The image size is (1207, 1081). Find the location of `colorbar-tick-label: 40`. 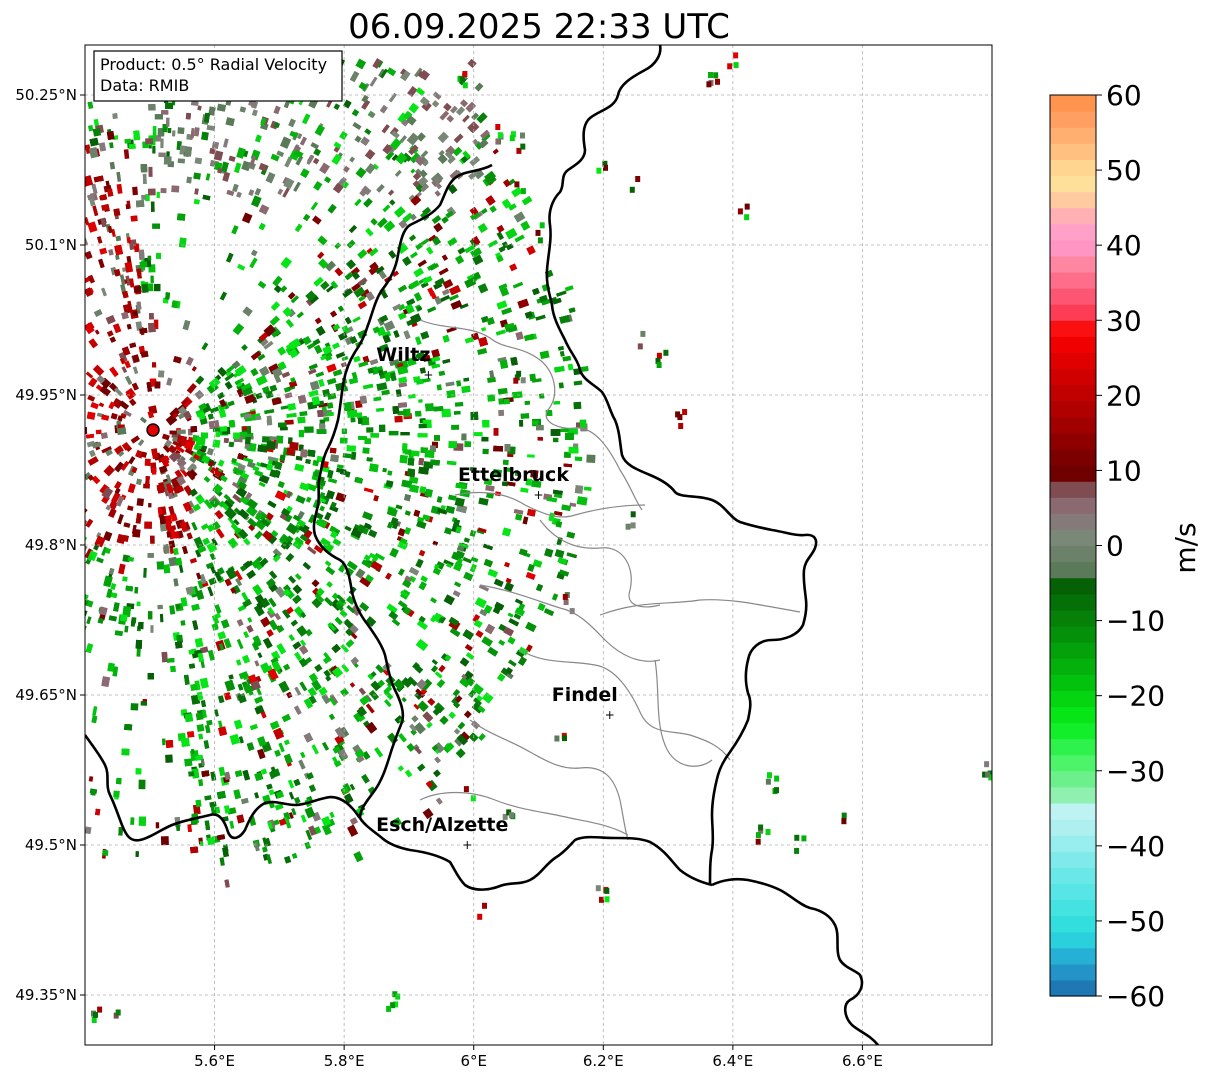

colorbar-tick-label: 40 is located at coordinates (1124, 245).